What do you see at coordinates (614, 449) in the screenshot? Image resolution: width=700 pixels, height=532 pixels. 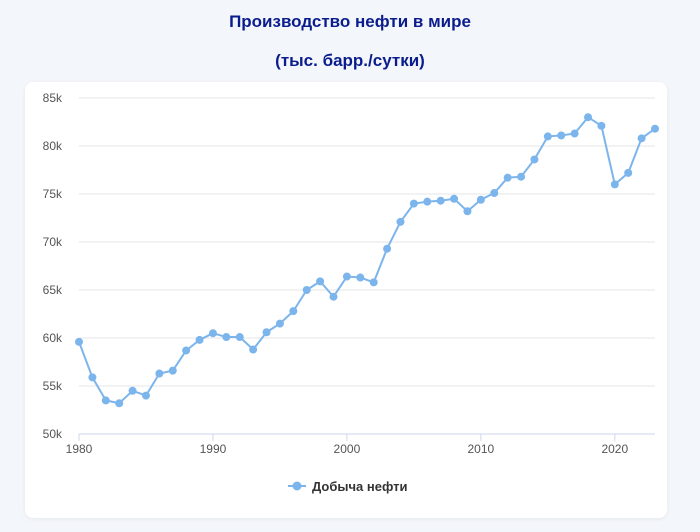 I see `x-tick-label: 2020` at bounding box center [614, 449].